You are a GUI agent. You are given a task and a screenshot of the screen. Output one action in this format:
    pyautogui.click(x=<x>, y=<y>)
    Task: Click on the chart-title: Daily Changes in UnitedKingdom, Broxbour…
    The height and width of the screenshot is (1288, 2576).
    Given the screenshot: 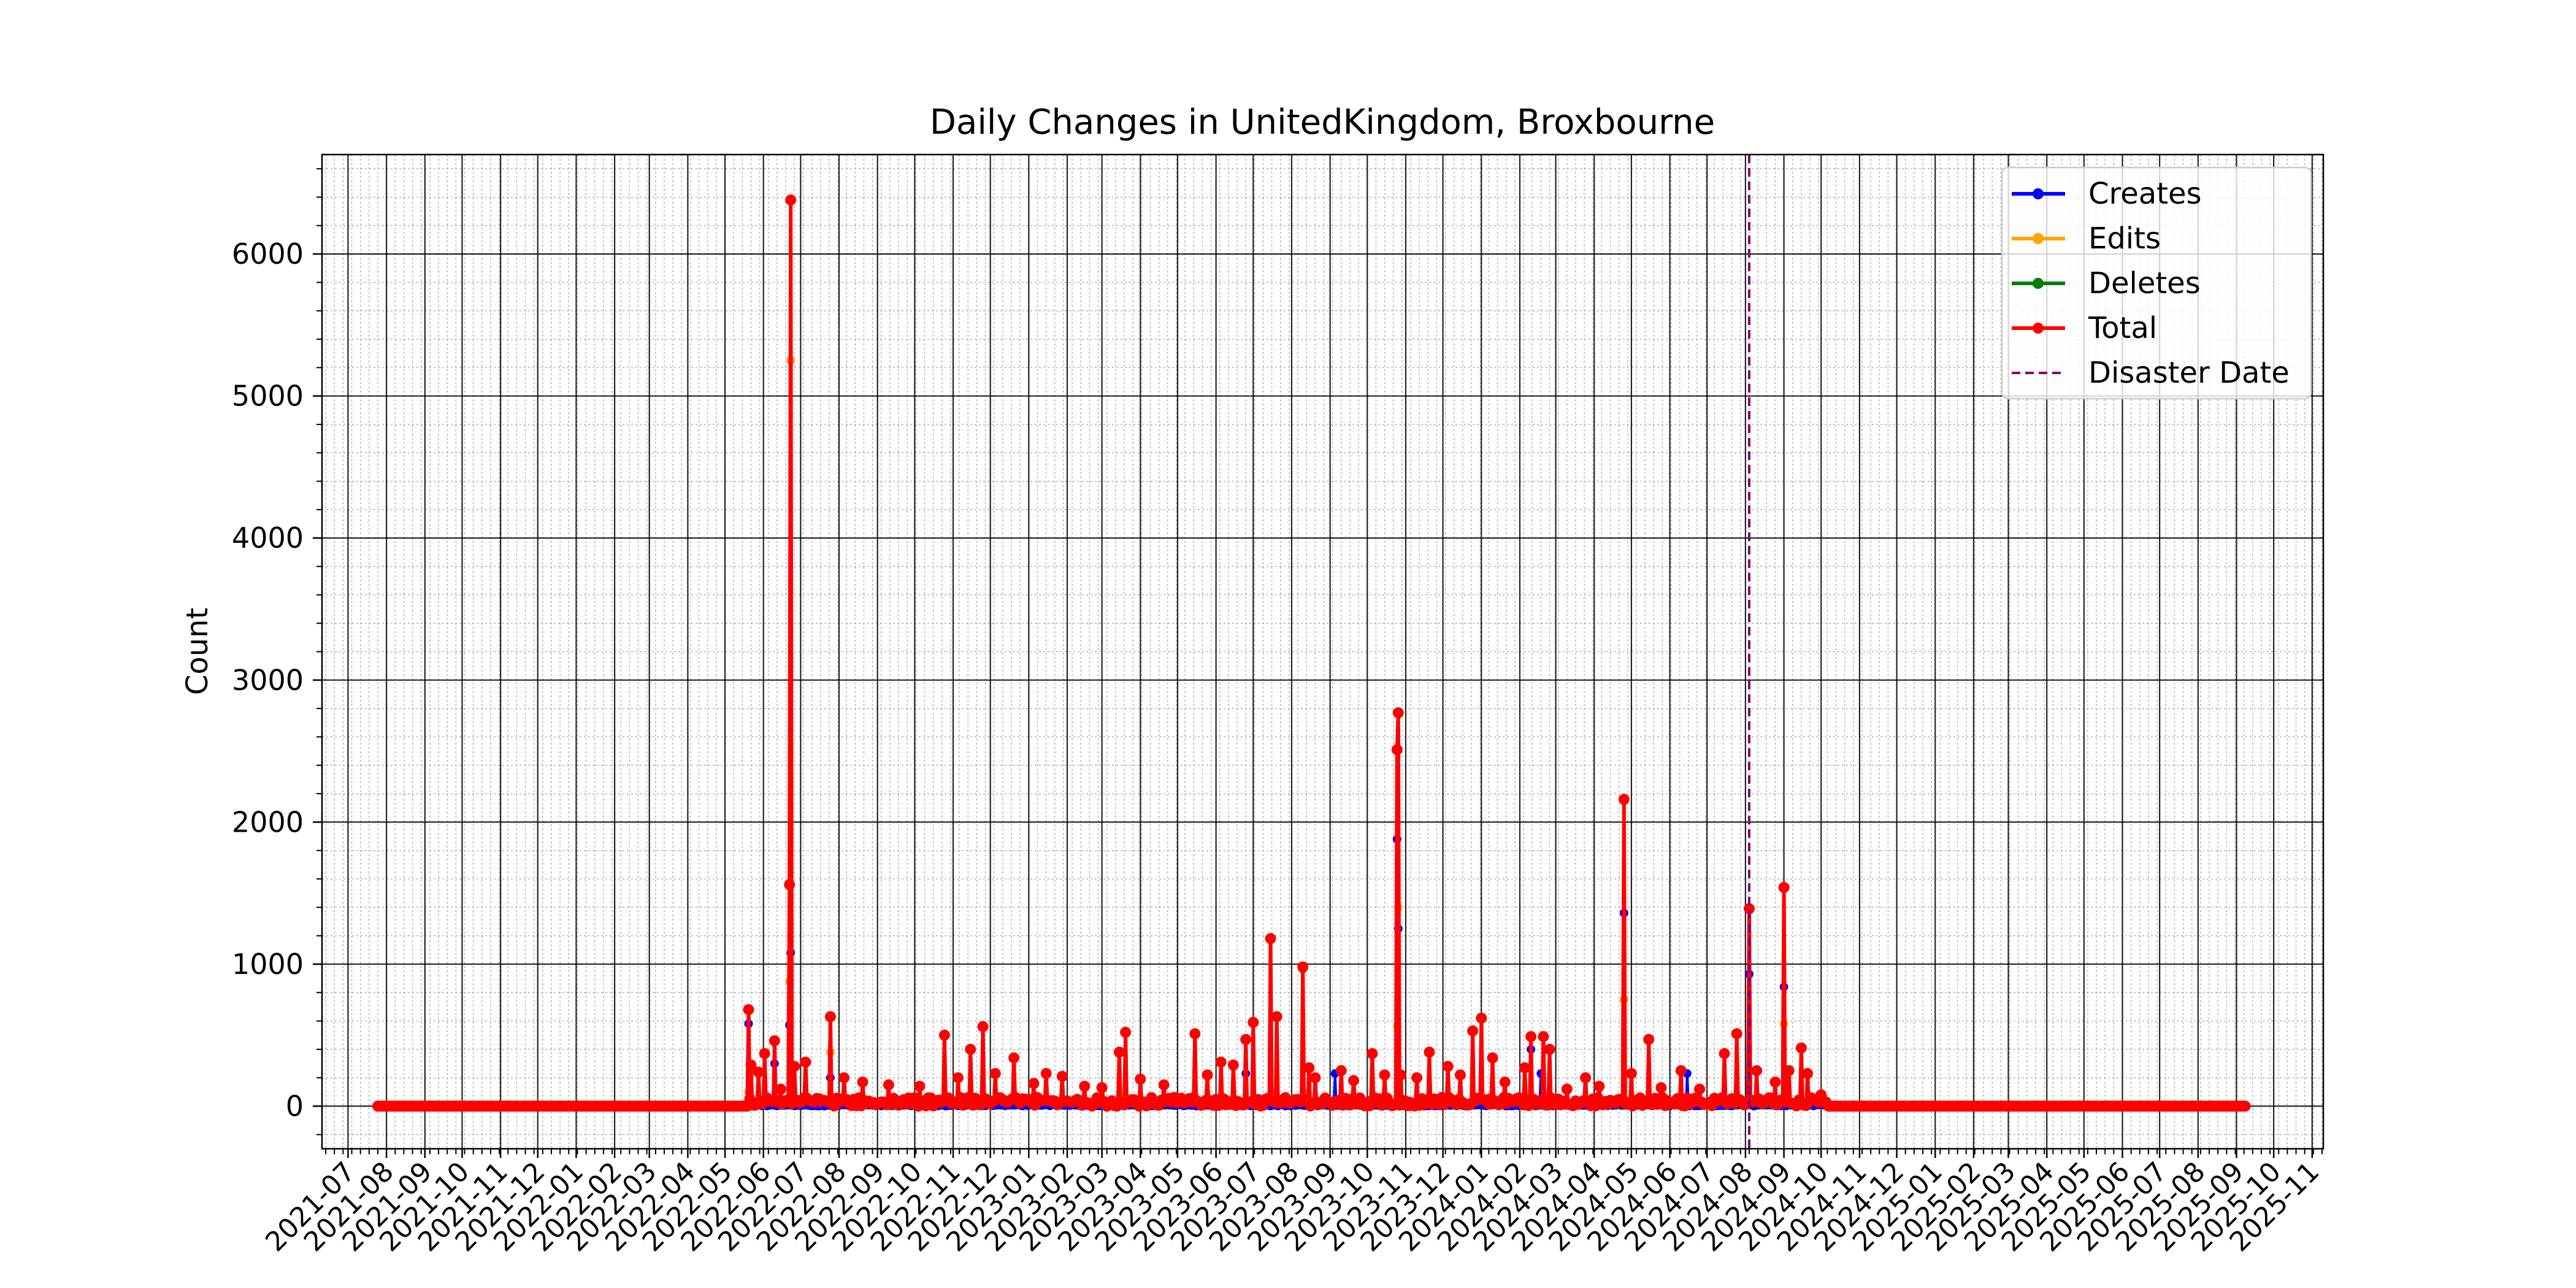 What is the action you would take?
    pyautogui.click(x=1322, y=122)
    